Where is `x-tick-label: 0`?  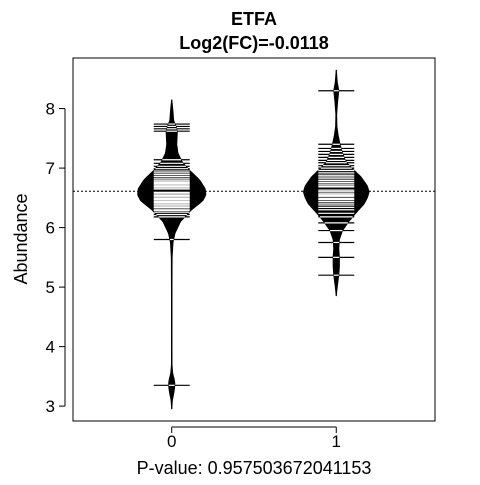
x-tick-label: 0 is located at coordinates (171, 441).